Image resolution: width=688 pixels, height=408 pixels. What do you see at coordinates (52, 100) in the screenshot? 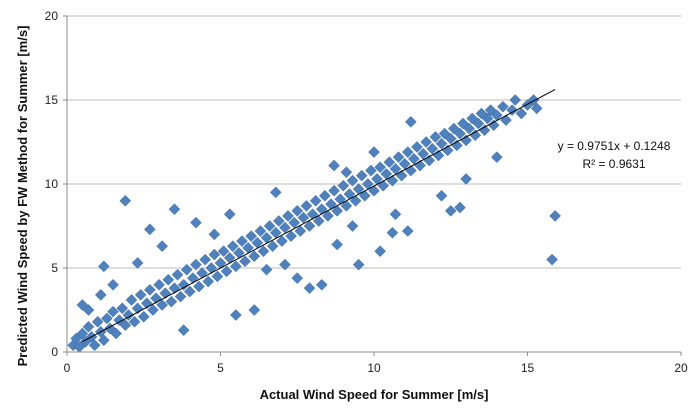
I see `y-tick-label-3: 15` at bounding box center [52, 100].